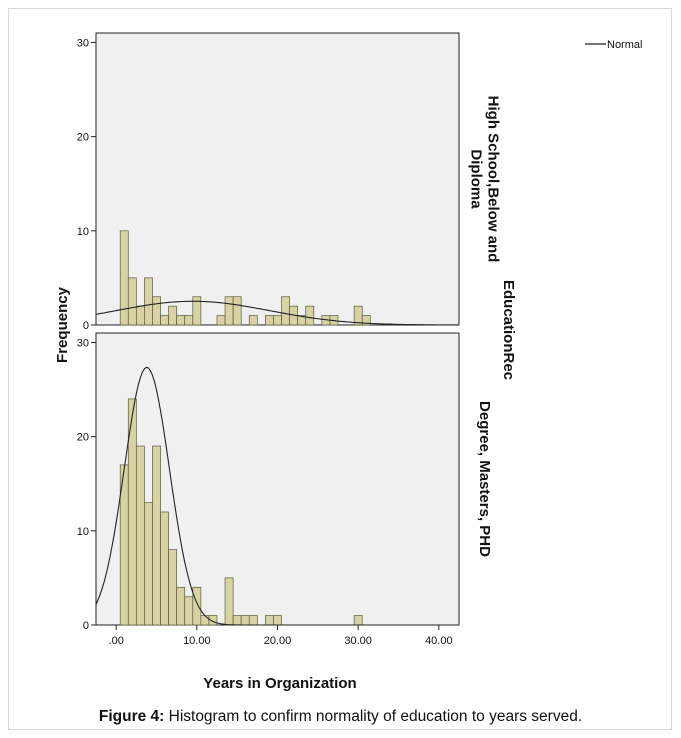  What do you see at coordinates (358, 641) in the screenshot?
I see `x-tick-label: 30.00` at bounding box center [358, 641].